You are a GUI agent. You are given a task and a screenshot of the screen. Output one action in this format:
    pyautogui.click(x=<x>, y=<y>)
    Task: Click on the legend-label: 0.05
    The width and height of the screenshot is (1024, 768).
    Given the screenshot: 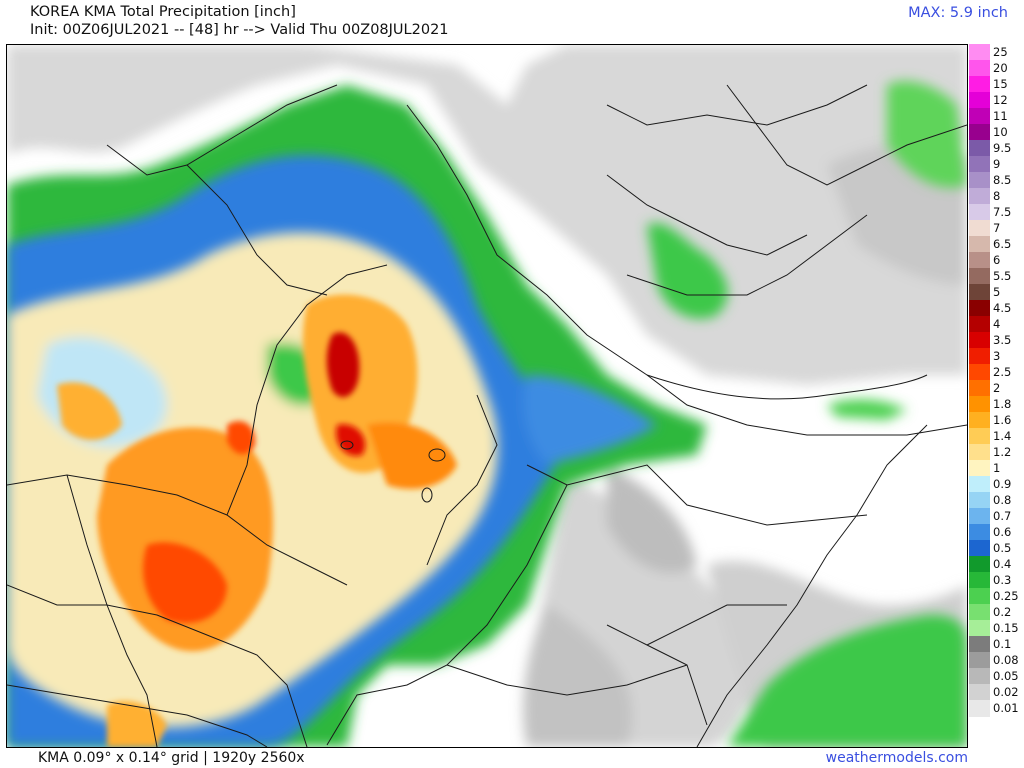 What is the action you would take?
    pyautogui.click(x=1006, y=676)
    